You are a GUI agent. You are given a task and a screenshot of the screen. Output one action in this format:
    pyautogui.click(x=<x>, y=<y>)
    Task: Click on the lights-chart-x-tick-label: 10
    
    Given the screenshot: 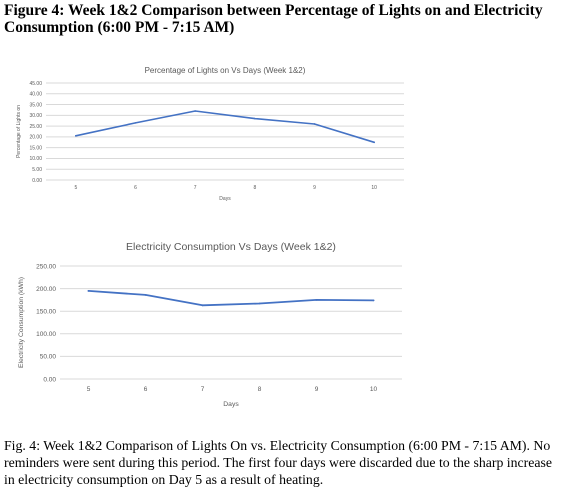 What is the action you would take?
    pyautogui.click(x=374, y=188)
    